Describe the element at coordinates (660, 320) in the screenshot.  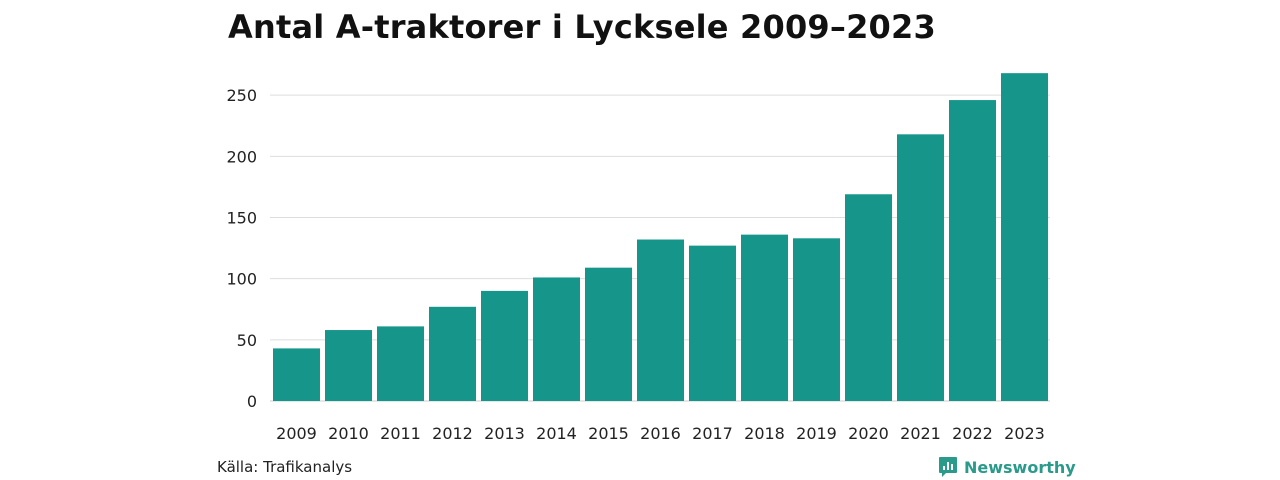
I see `bar-2016` at that location.